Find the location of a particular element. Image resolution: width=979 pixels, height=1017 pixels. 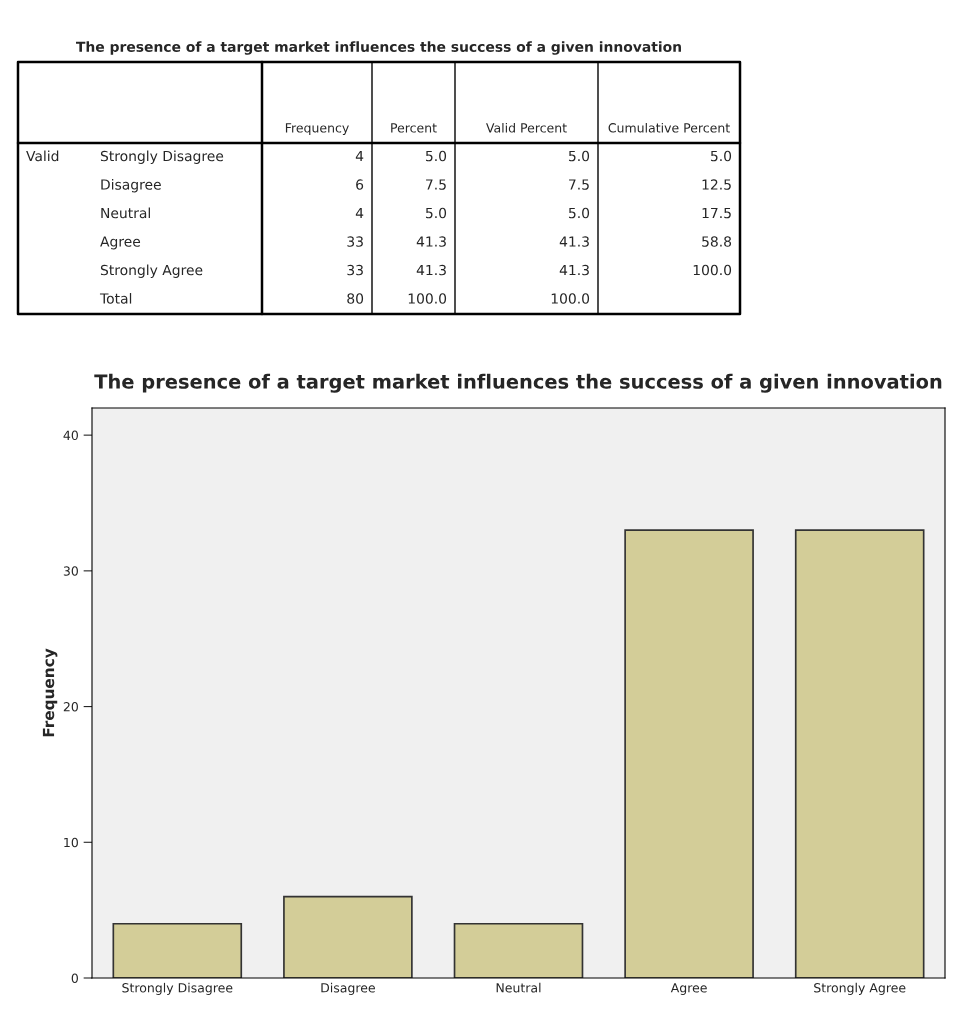

chart-title: The presence of a target market influences the success of a given innovation is located at coordinates (518, 383).